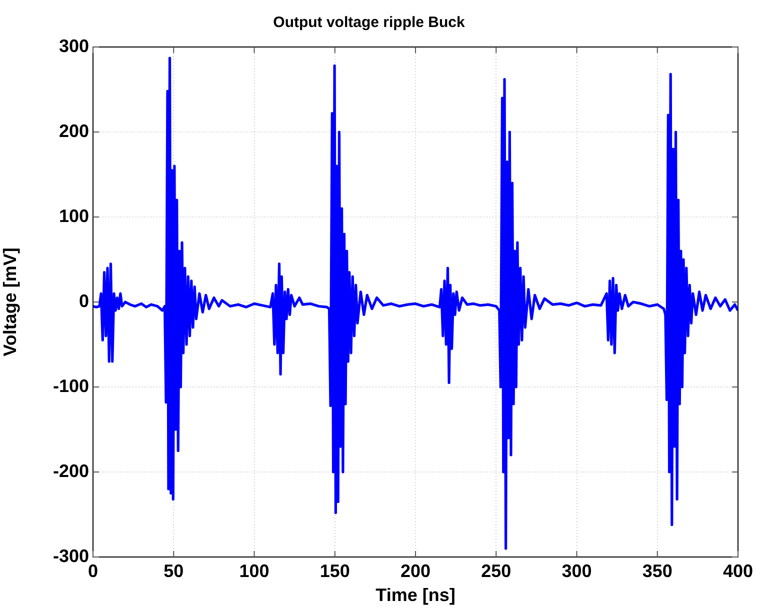 This screenshot has height=609, width=760. I want to click on x-tick-label: 50, so click(174, 570).